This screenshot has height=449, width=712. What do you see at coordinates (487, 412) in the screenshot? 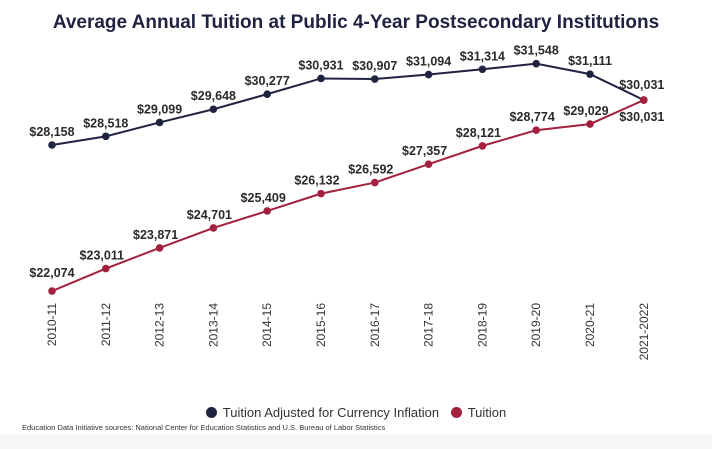
I see `legend-label: Tuition` at bounding box center [487, 412].